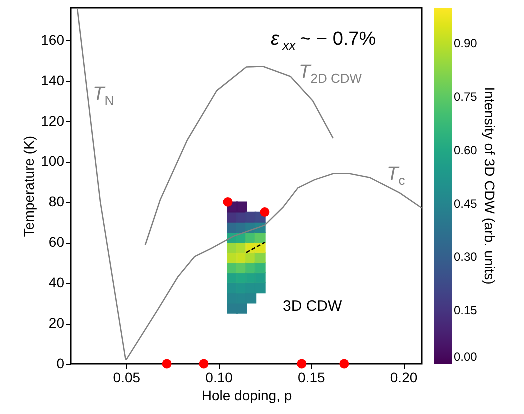  Describe the element at coordinates (247, 396) in the screenshot. I see `x-axis-title: Hole doping, p` at that location.